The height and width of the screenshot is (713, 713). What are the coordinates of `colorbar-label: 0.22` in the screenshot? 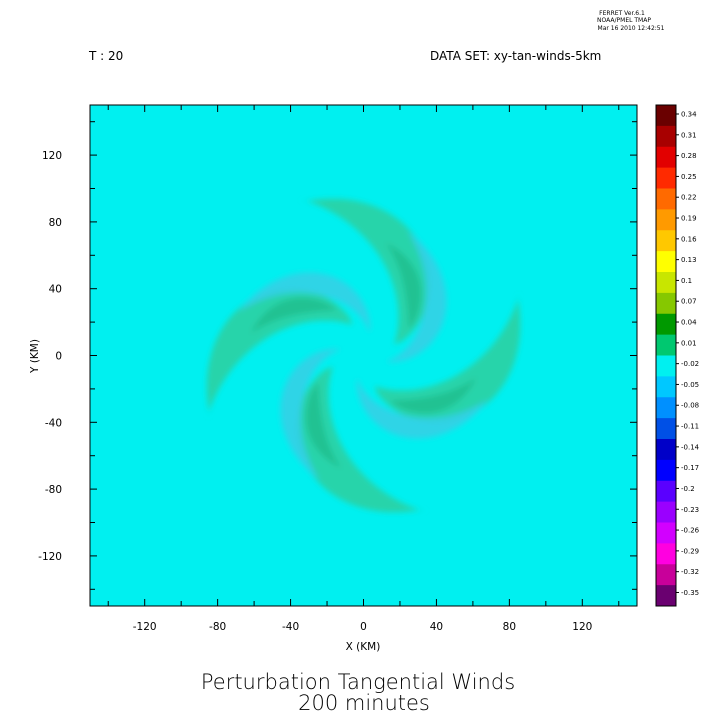 It's located at (689, 198).